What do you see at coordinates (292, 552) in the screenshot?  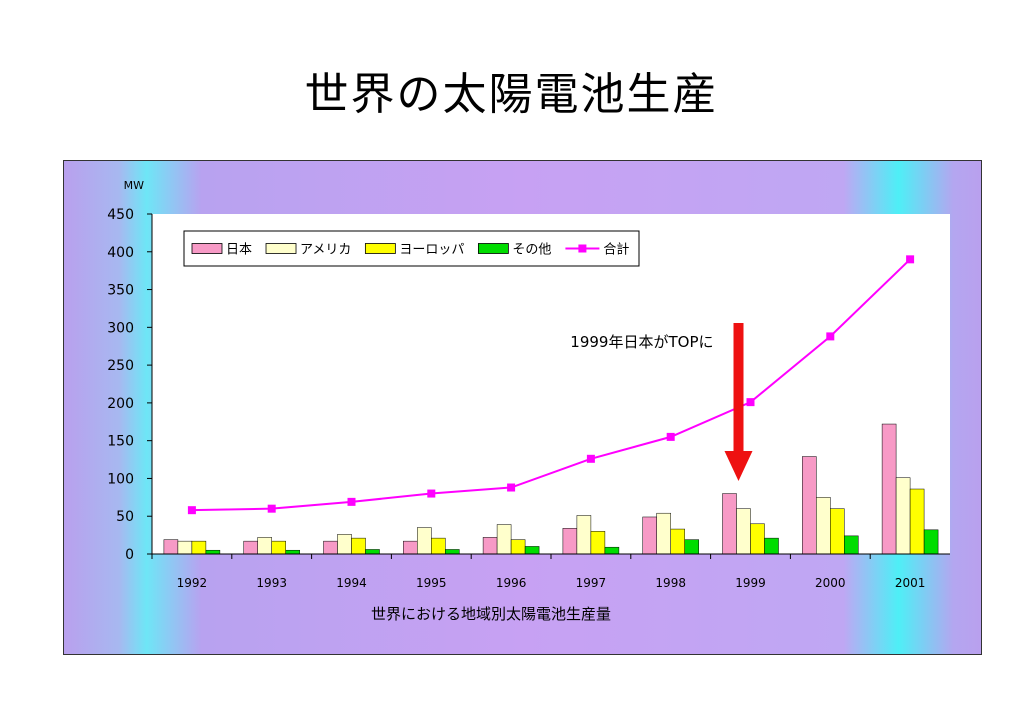 I see `bar-その他-1993` at bounding box center [292, 552].